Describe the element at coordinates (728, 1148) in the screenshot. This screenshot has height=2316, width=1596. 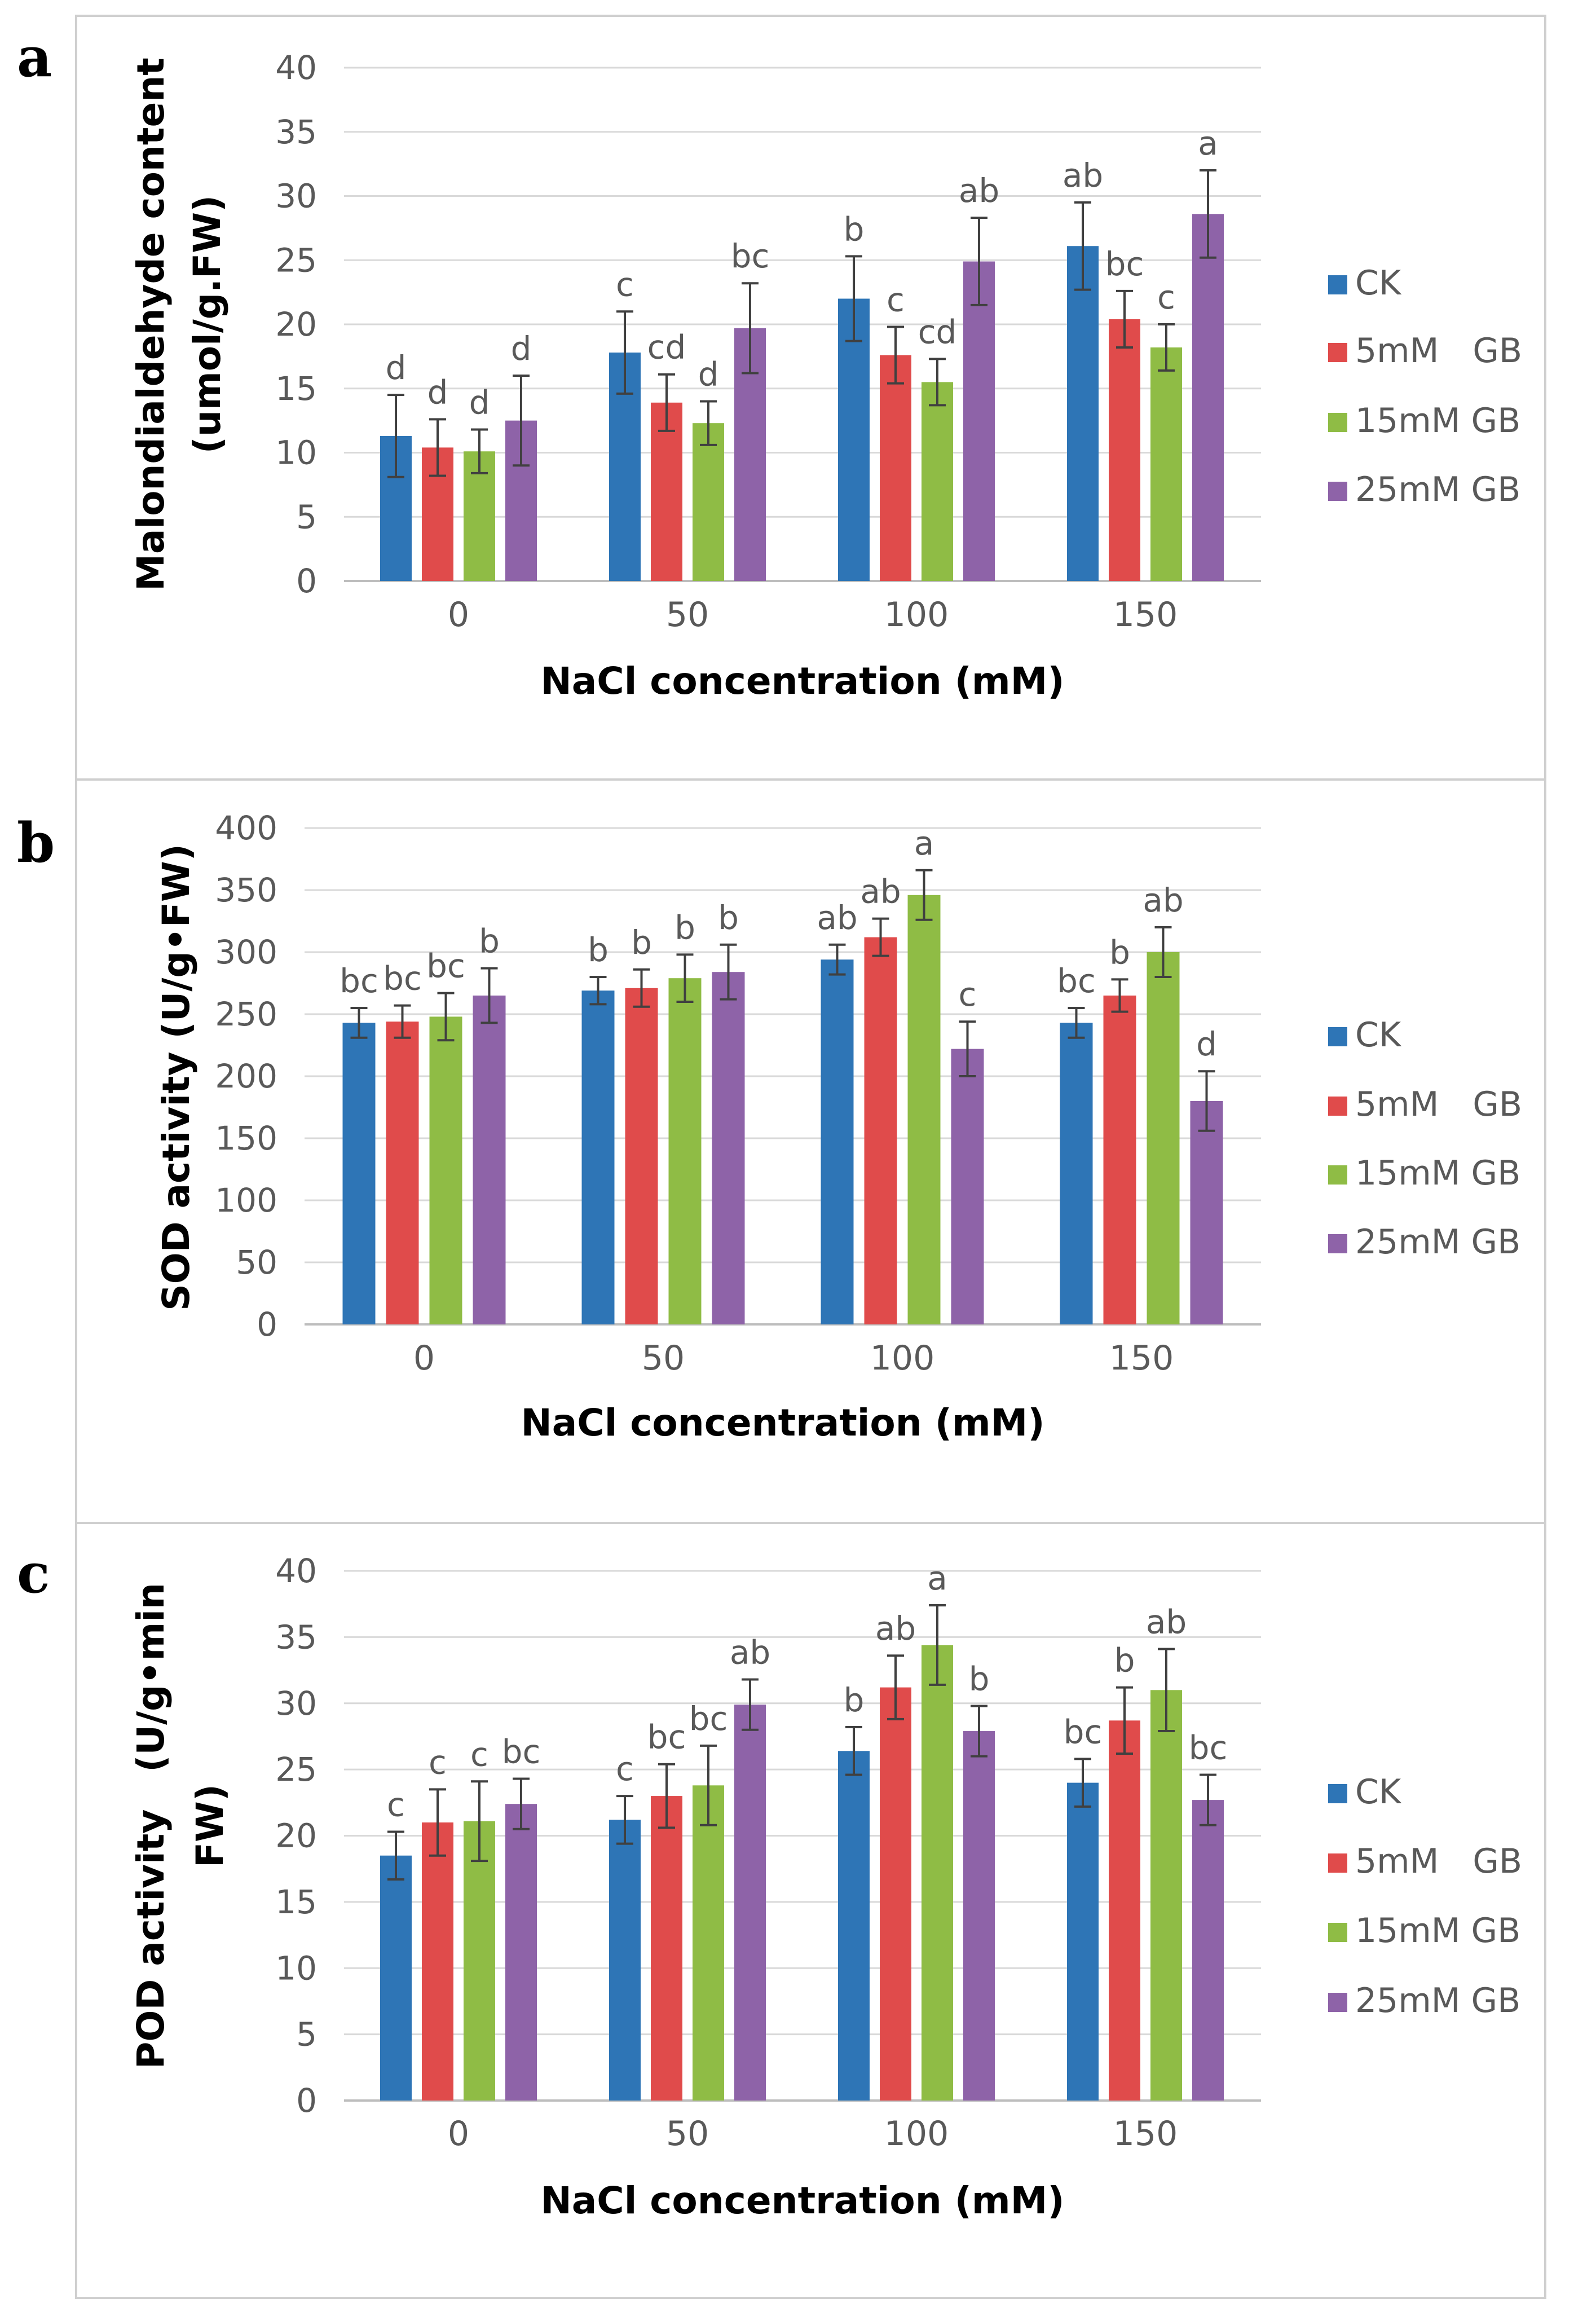
I see `bar-b-50-s3` at that location.